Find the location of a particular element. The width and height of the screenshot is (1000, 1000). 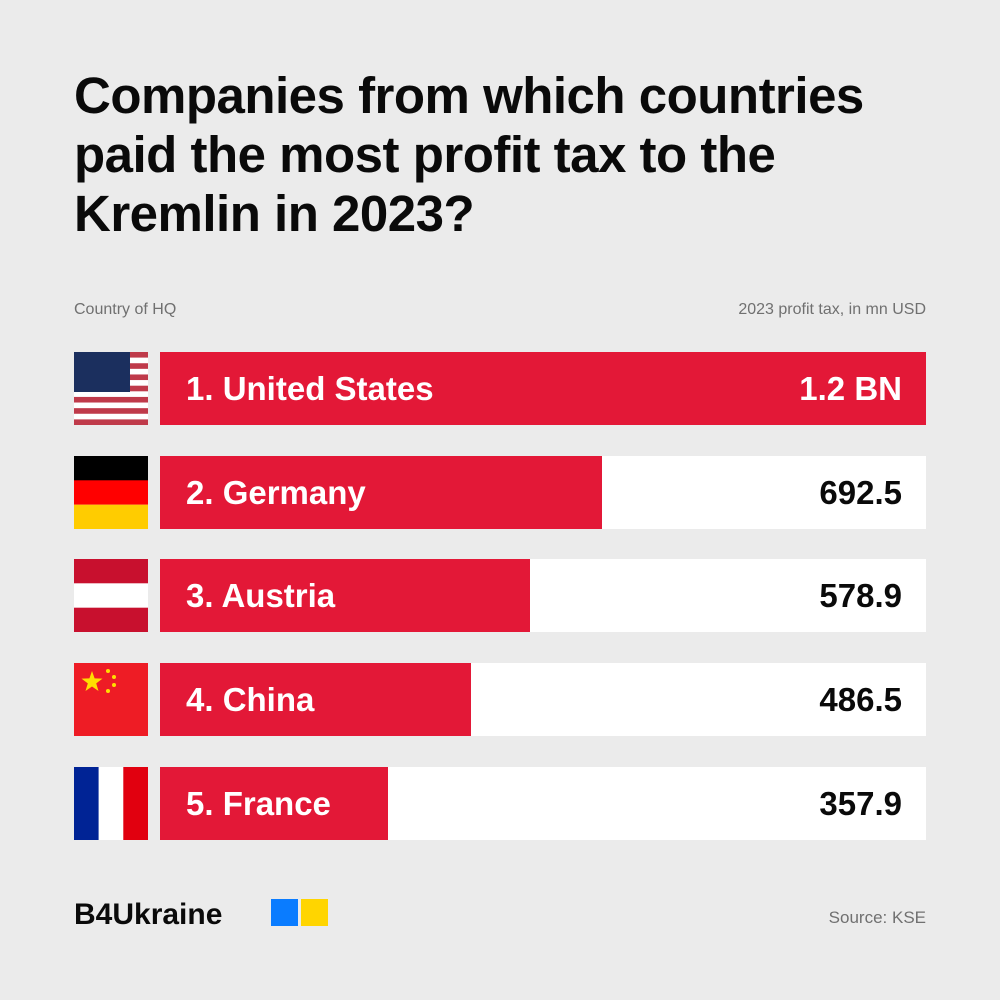

bar-row: 3. Austria 578.9 is located at coordinates (500, 596).